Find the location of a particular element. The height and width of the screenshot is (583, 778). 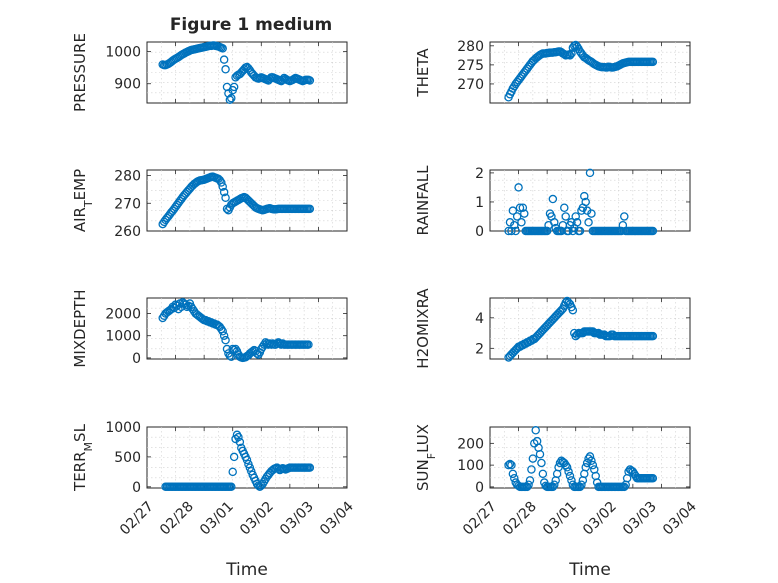

y-axis-label: RAINFALL is located at coordinates (423, 200).